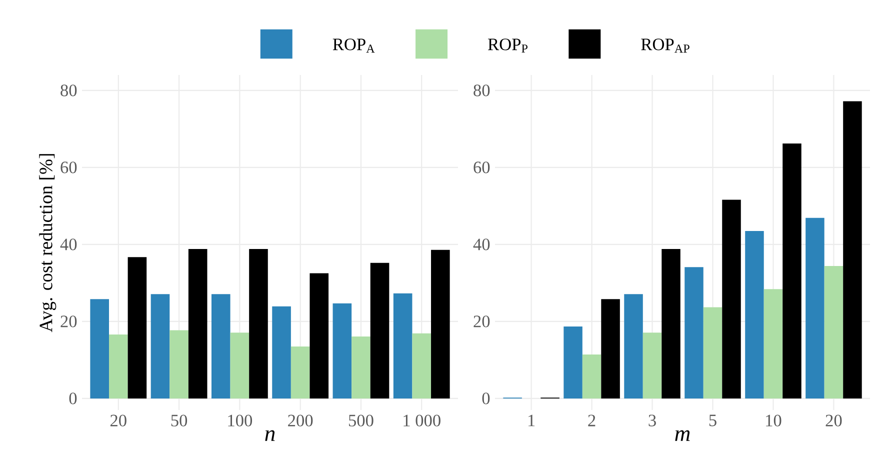  Describe the element at coordinates (712, 420) in the screenshot. I see `x-tick-label: 5` at that location.